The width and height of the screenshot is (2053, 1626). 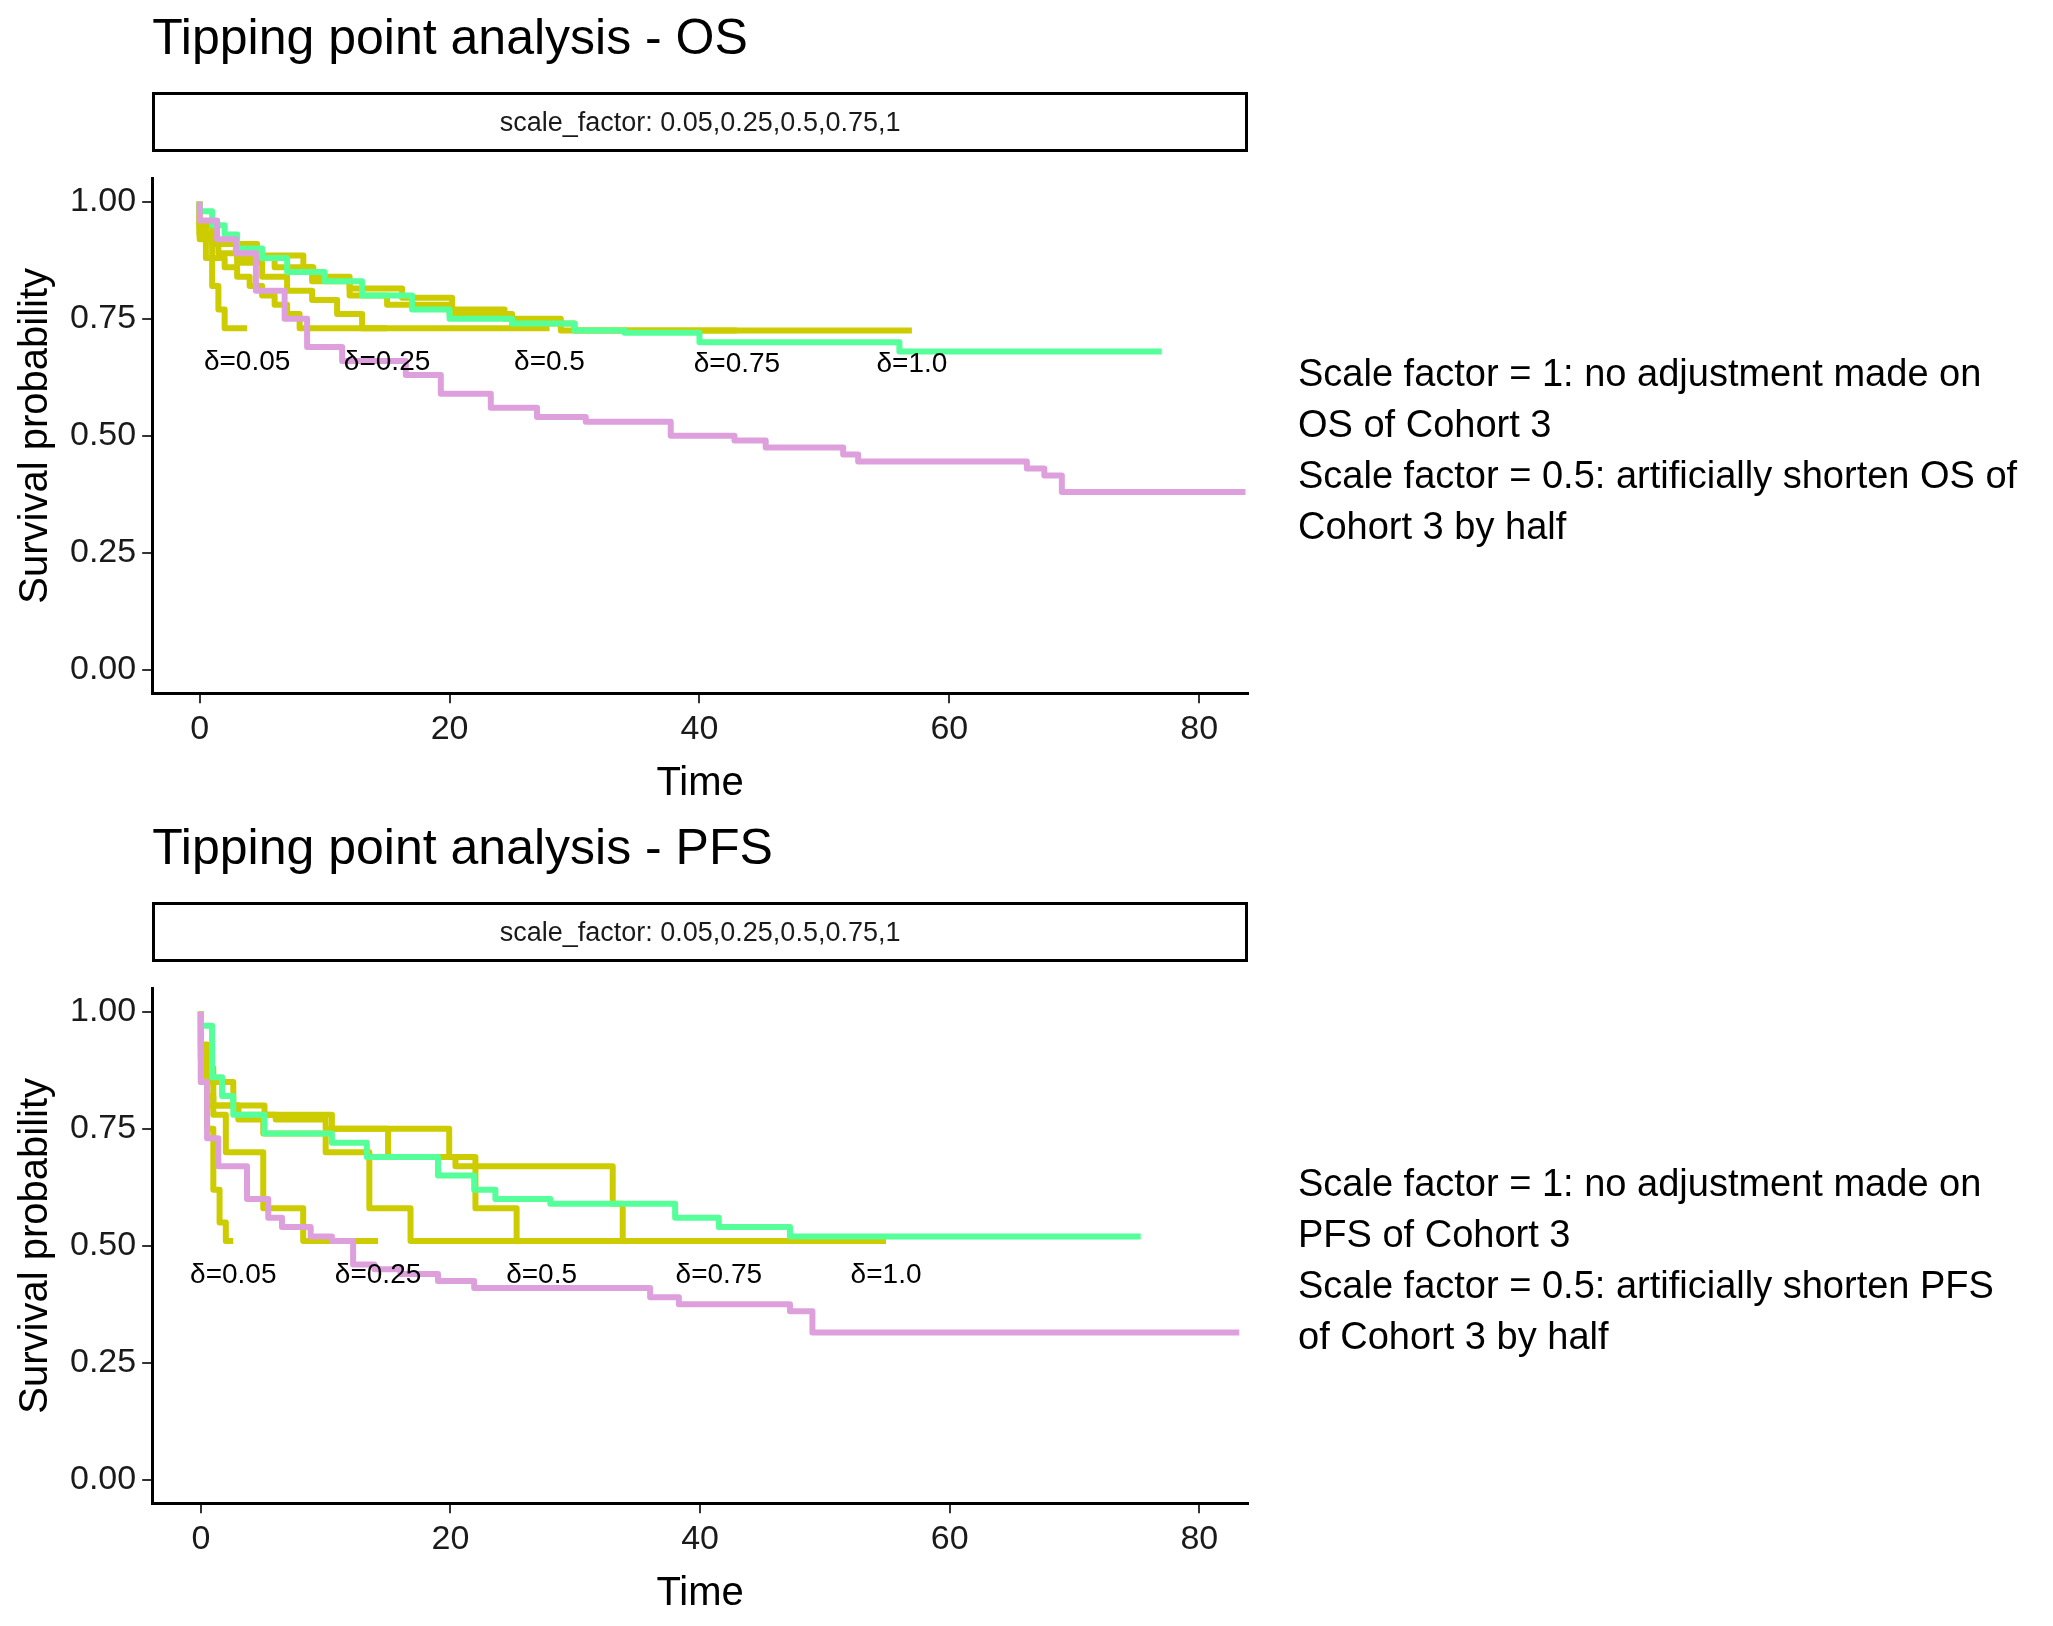 What do you see at coordinates (1658, 501) in the screenshot?
I see `text: Scale factor = 0.5: artificially shorten OS of Cohort 3 by half` at bounding box center [1658, 501].